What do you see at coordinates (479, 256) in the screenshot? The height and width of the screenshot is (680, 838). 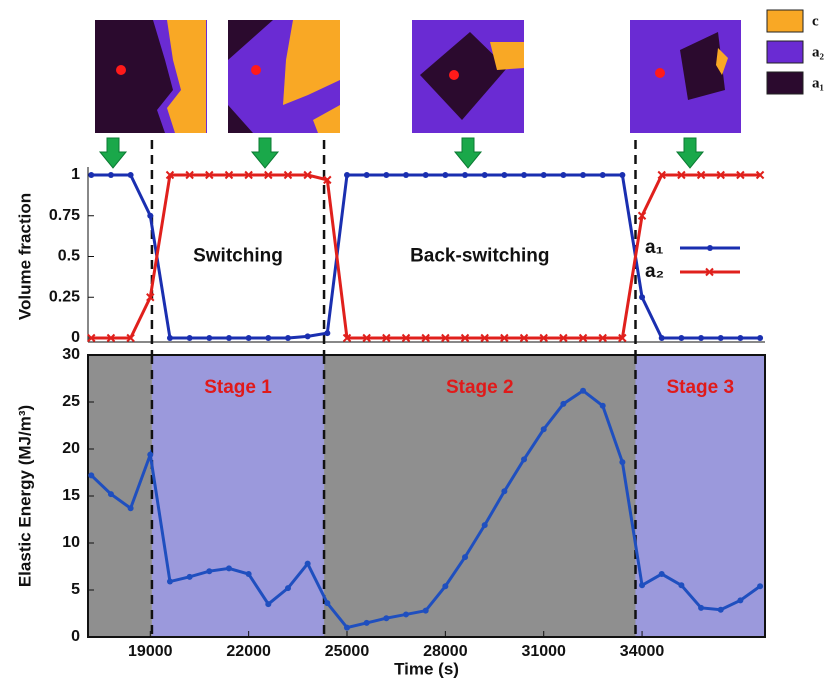 I see `annotation: Back-switching` at bounding box center [479, 256].